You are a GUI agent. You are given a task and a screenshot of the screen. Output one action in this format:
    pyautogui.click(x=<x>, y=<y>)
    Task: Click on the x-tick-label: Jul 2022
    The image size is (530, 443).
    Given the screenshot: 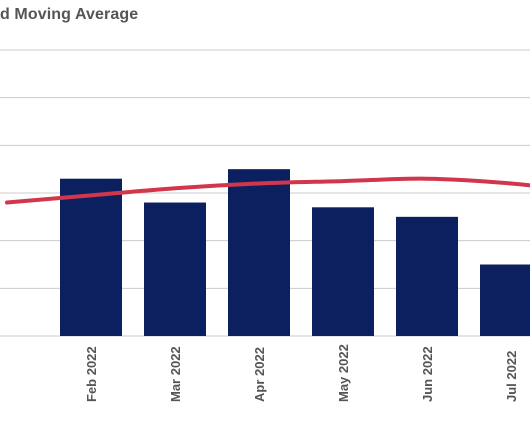 What is the action you would take?
    pyautogui.click(x=511, y=376)
    